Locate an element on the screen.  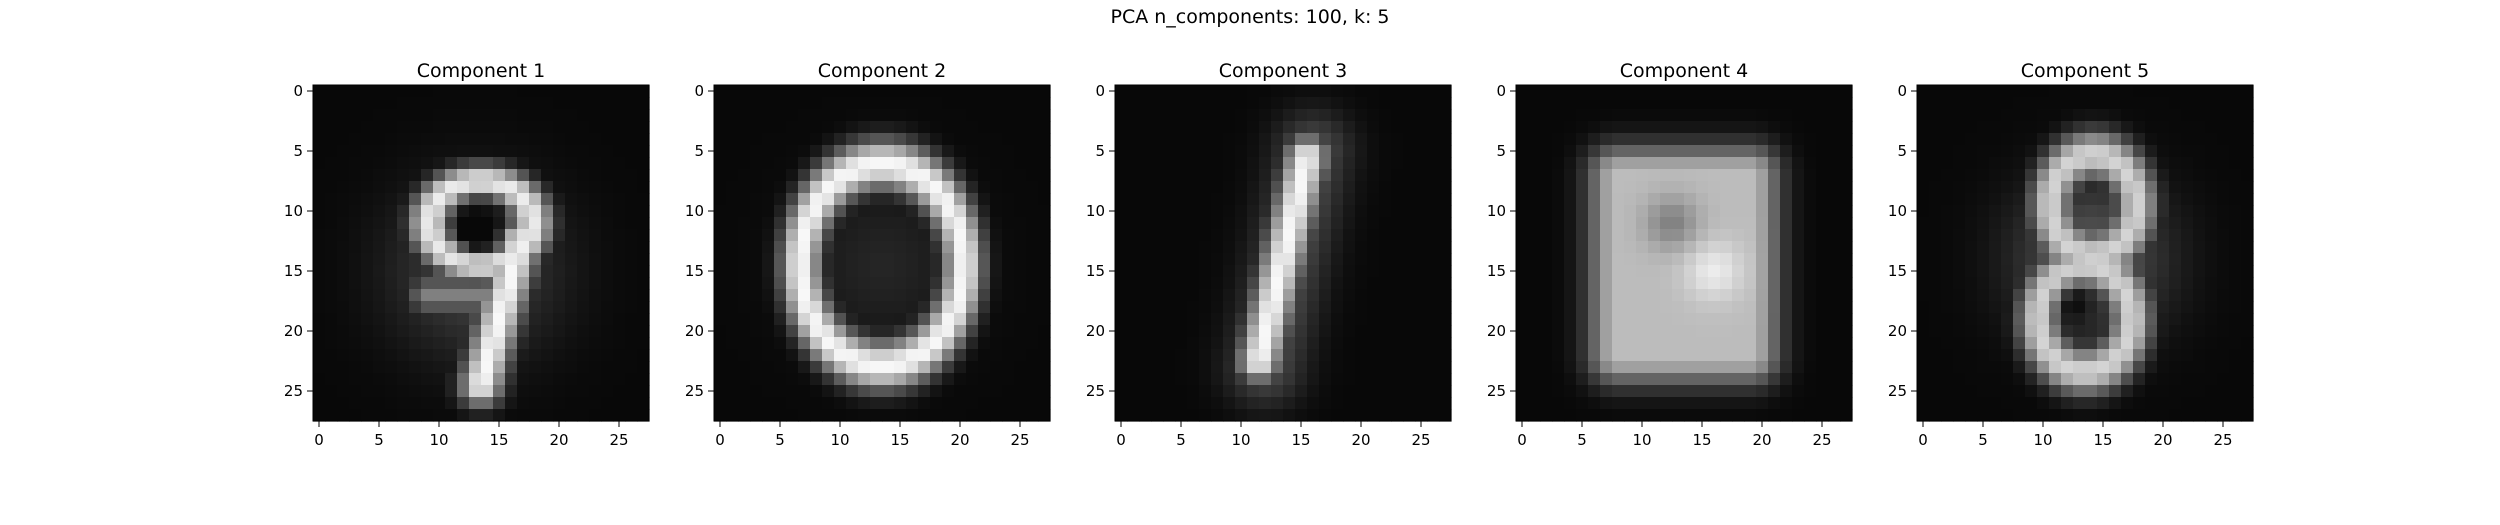
y-tick-label: 10 is located at coordinates (1496, 211).